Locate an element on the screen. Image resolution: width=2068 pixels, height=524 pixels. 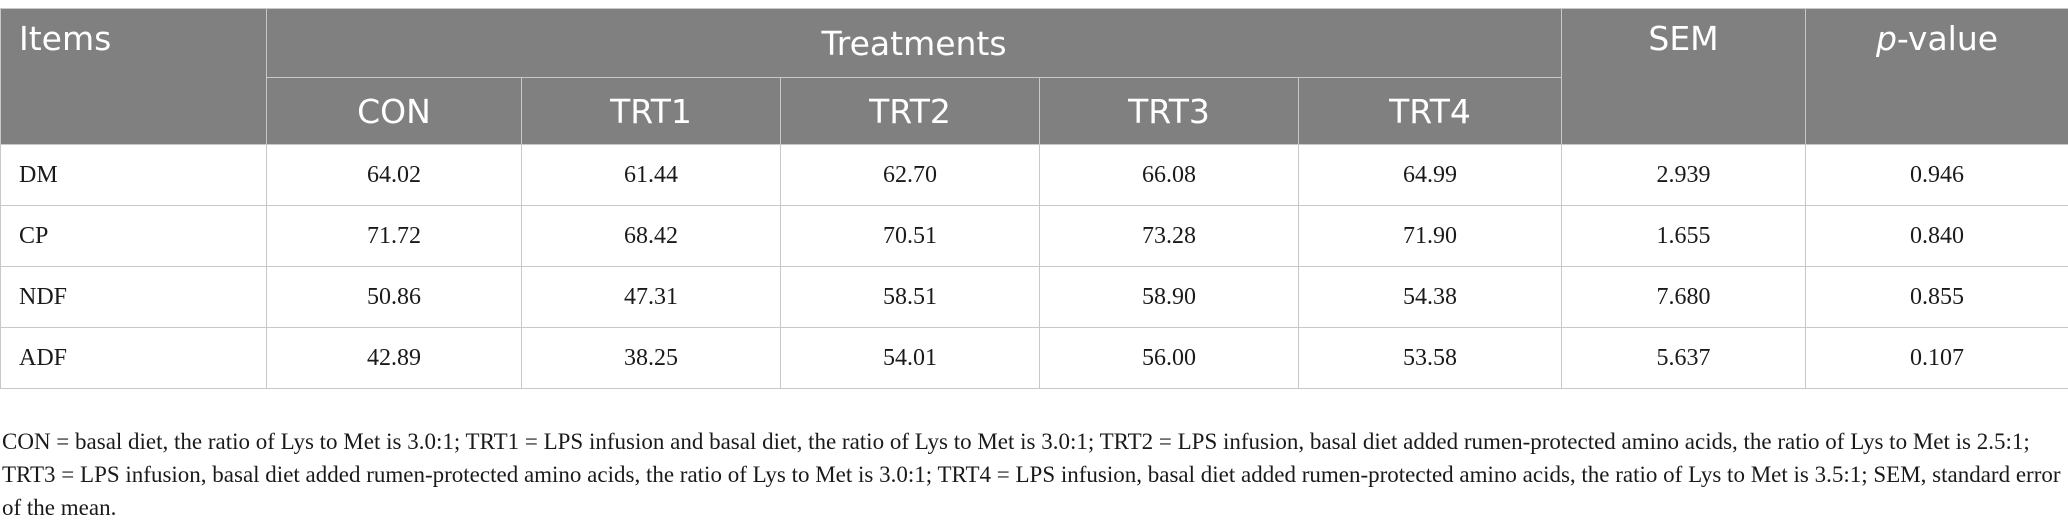
cell-p-value: 0.855 is located at coordinates (1937, 297).